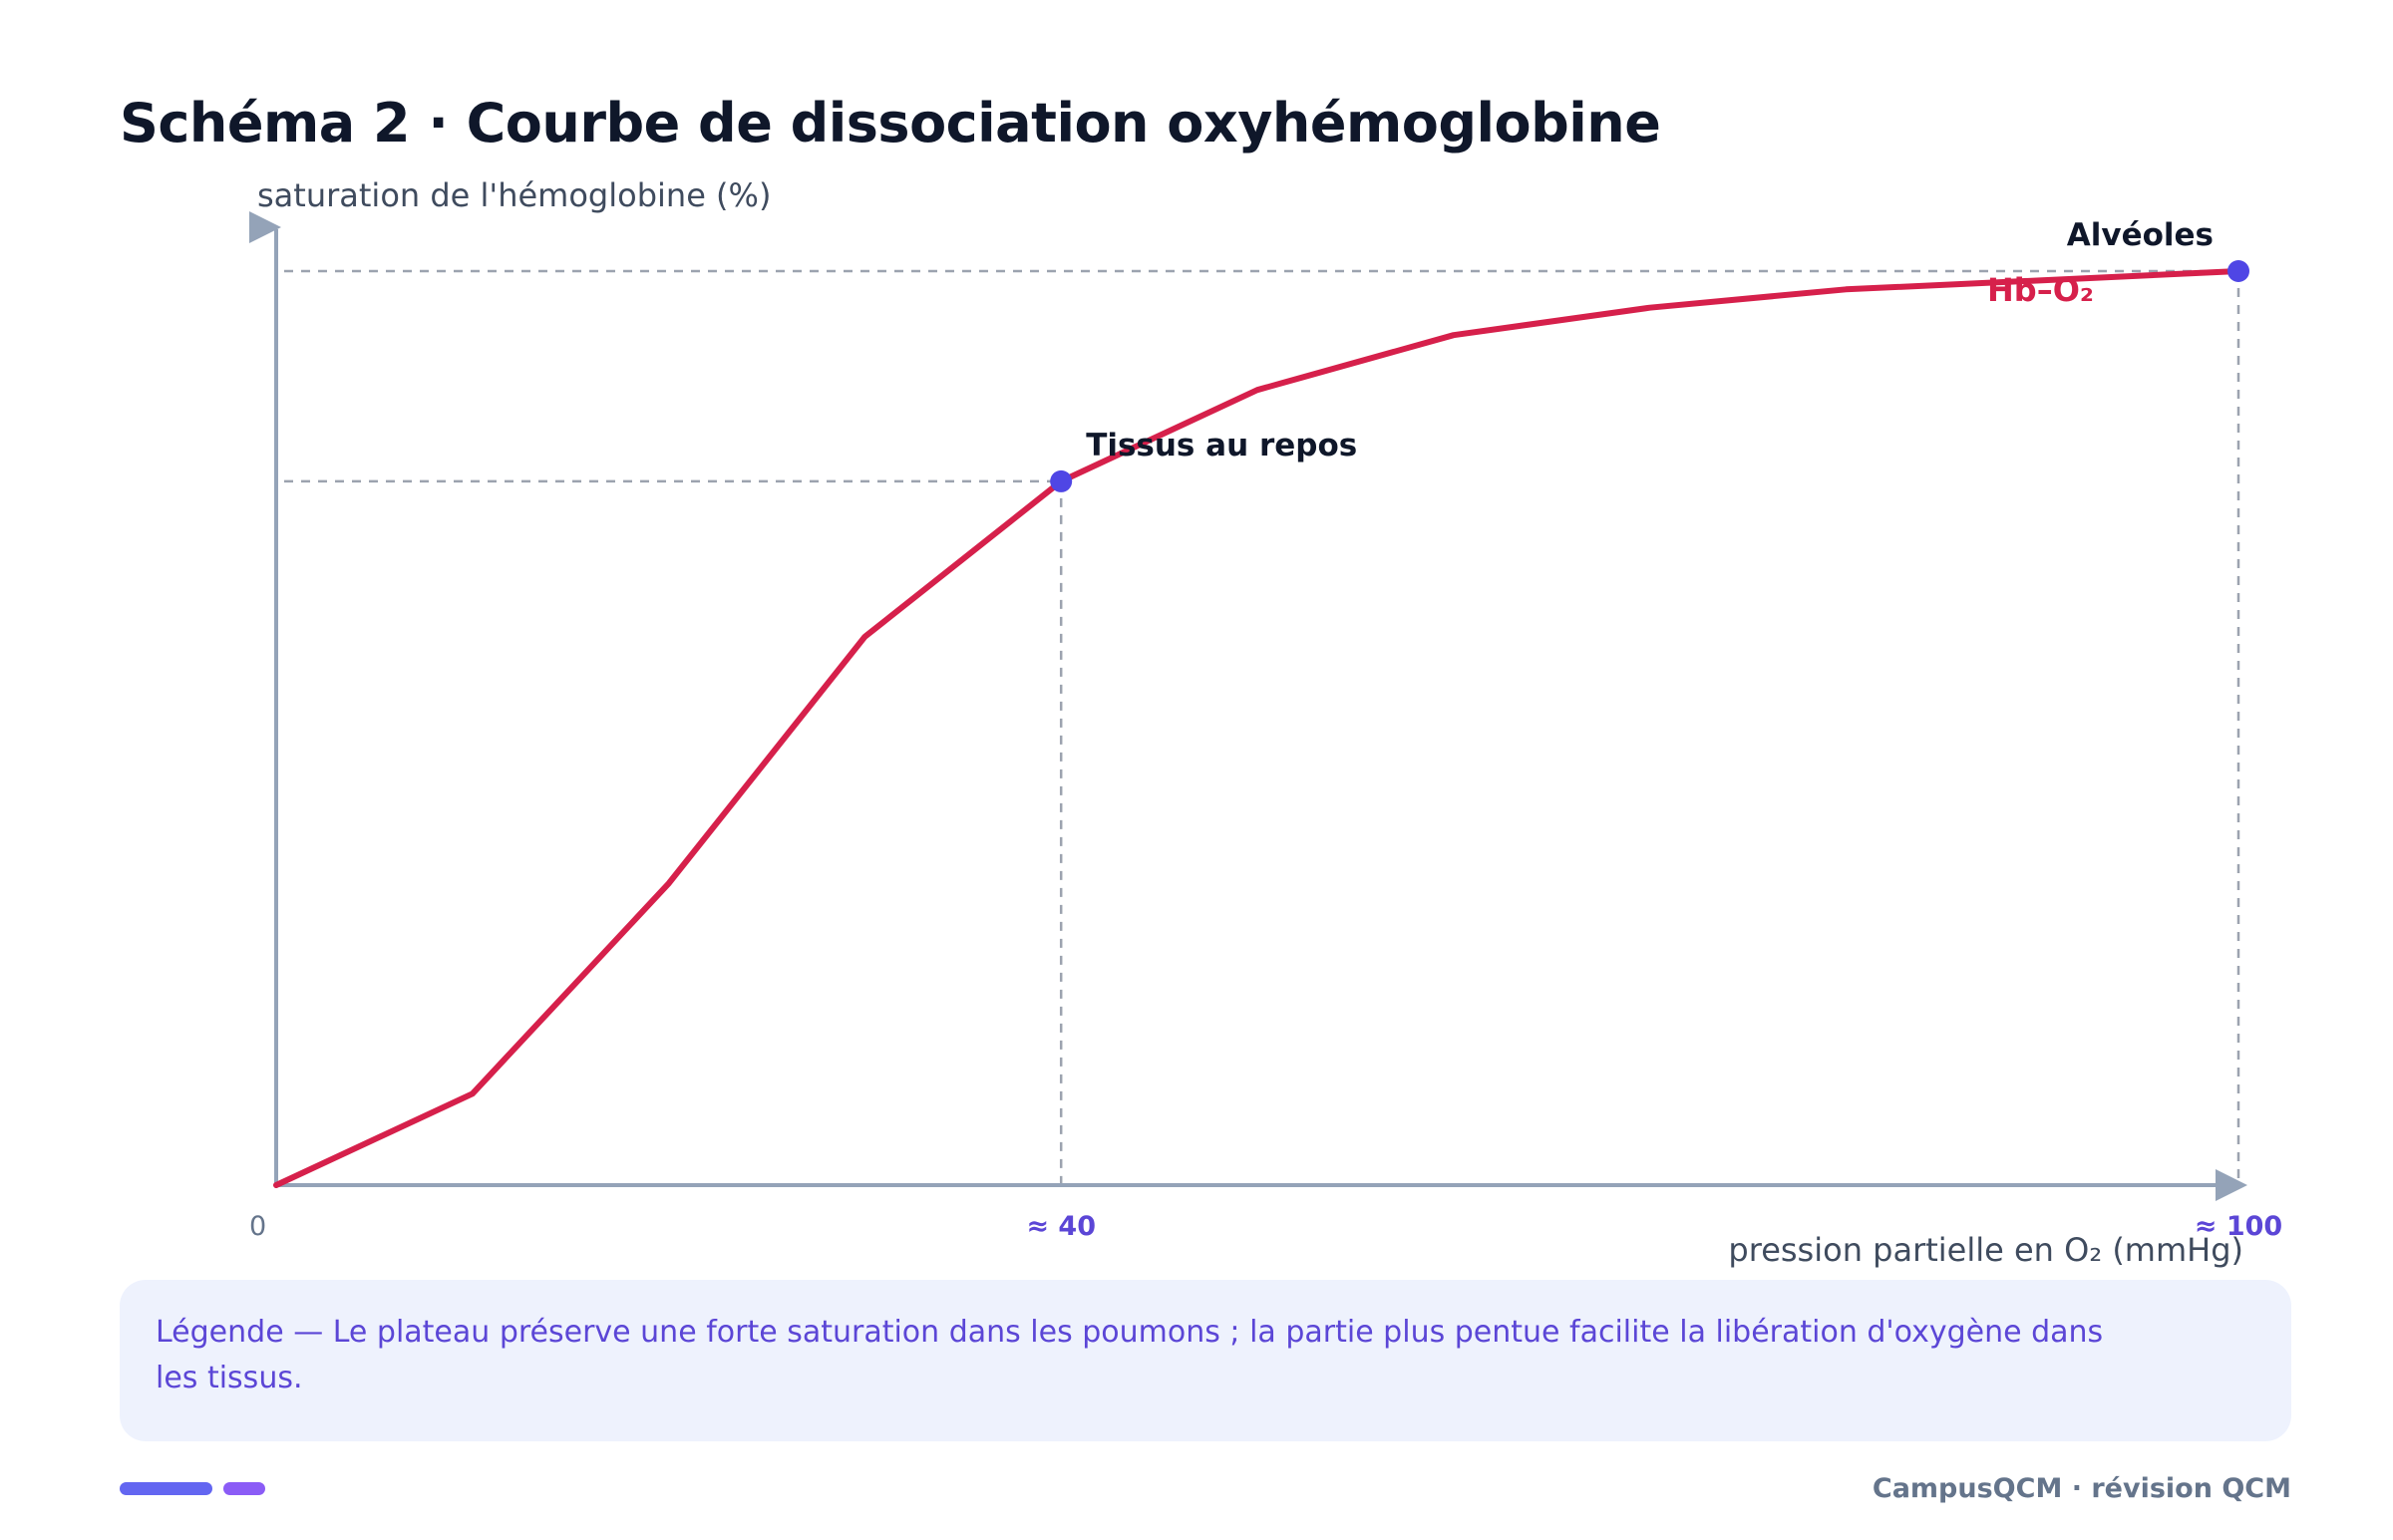  I want to click on annotation-points: Tissus au repos Alvéoles, so click(1649, 355).